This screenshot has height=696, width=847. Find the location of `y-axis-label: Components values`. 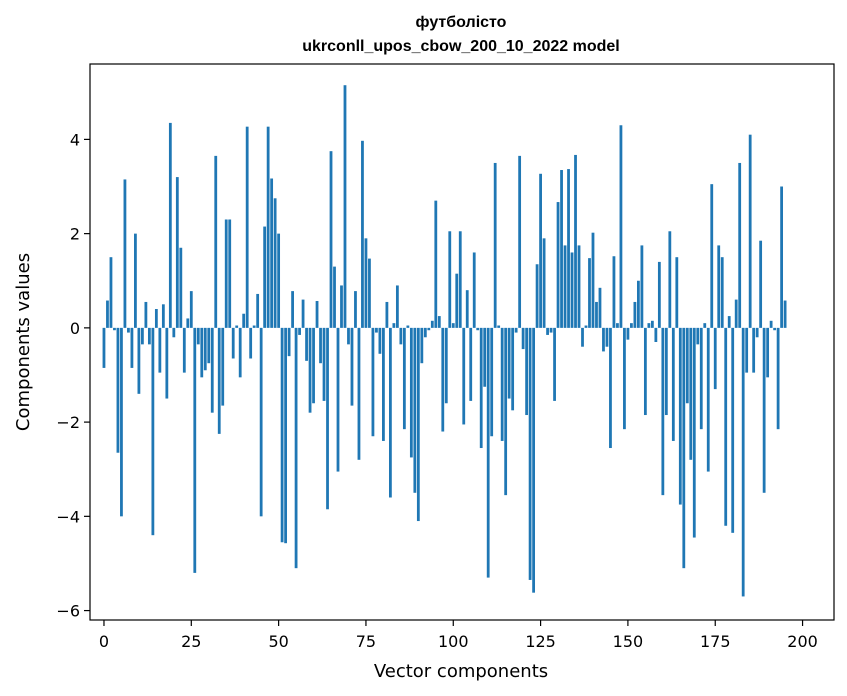

y-axis-label: Components values is located at coordinates (23, 342).